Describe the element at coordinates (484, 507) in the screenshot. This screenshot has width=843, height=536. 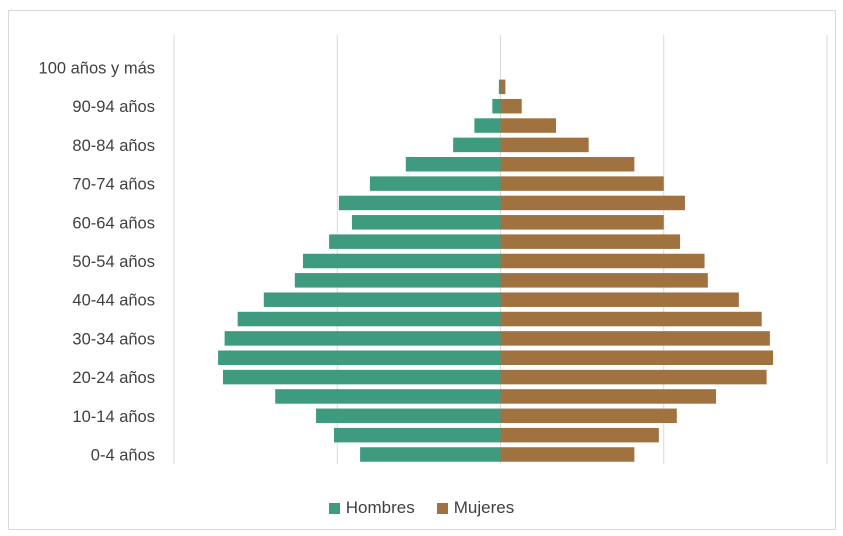
I see `legend-label-mujeres: Mujeres` at that location.